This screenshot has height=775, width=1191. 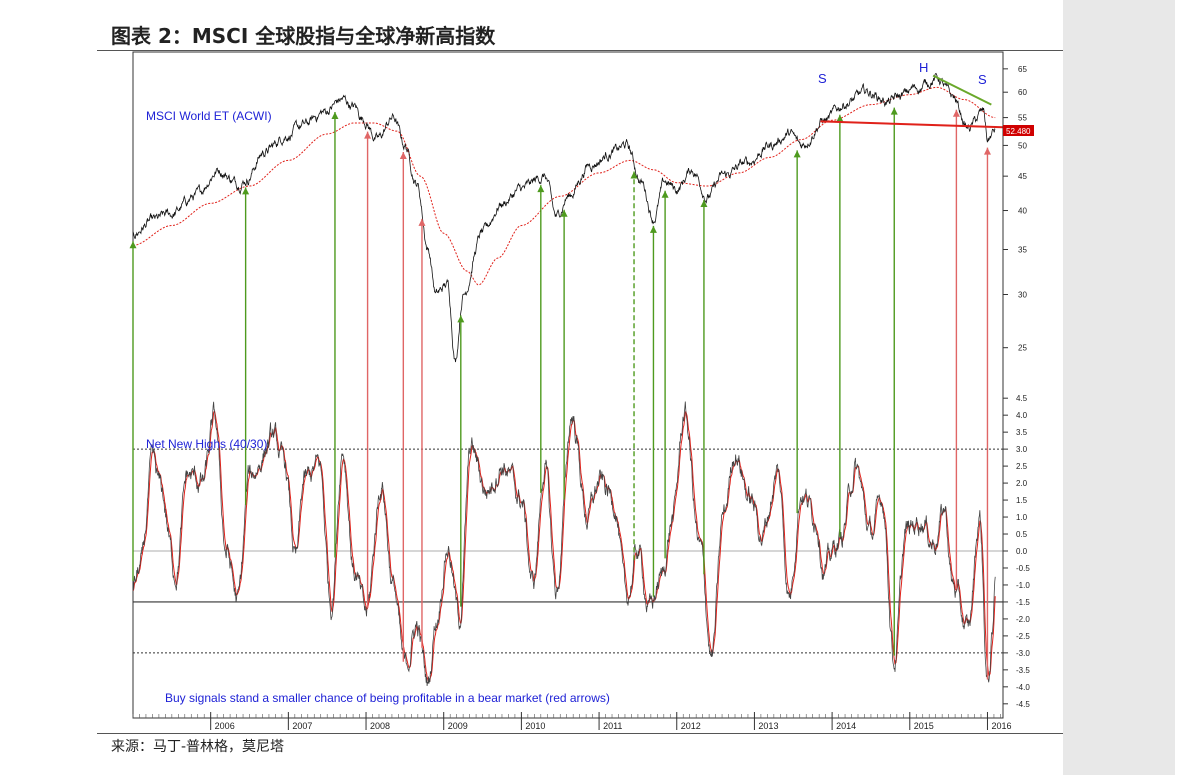 I want to click on x-tick-label-2010: 2010, so click(x=535, y=726).